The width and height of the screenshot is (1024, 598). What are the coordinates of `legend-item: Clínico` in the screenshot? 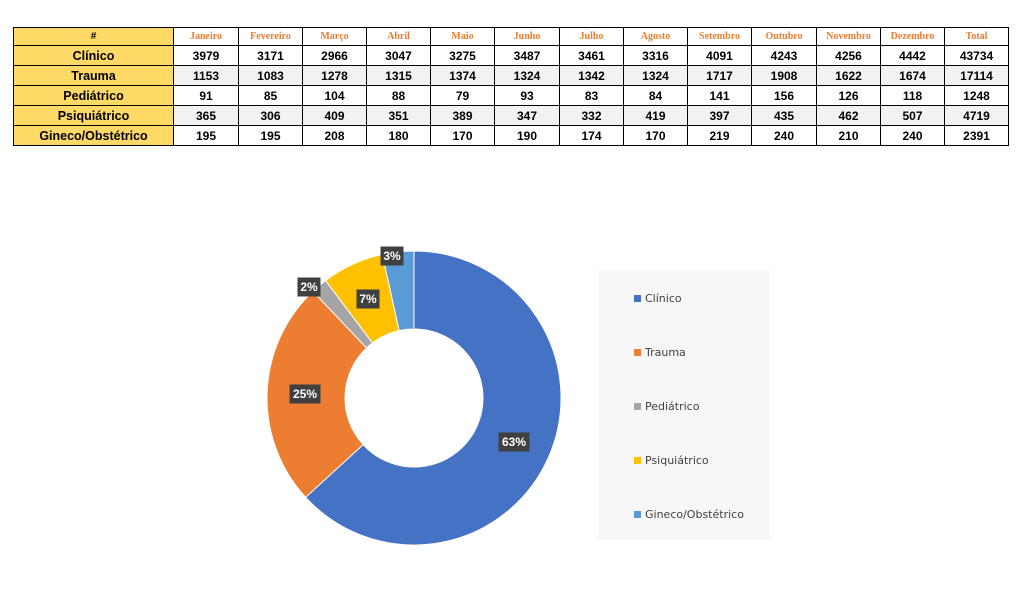 It's located at (658, 299).